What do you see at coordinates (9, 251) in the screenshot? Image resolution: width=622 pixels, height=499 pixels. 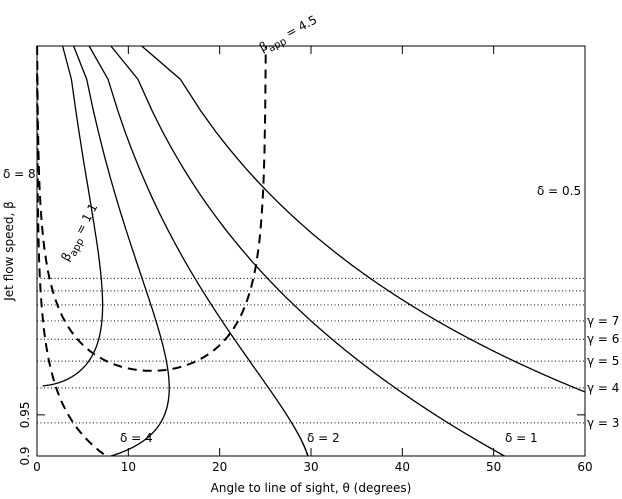 I see `y-axis-label: Jet flow speed, β` at bounding box center [9, 251].